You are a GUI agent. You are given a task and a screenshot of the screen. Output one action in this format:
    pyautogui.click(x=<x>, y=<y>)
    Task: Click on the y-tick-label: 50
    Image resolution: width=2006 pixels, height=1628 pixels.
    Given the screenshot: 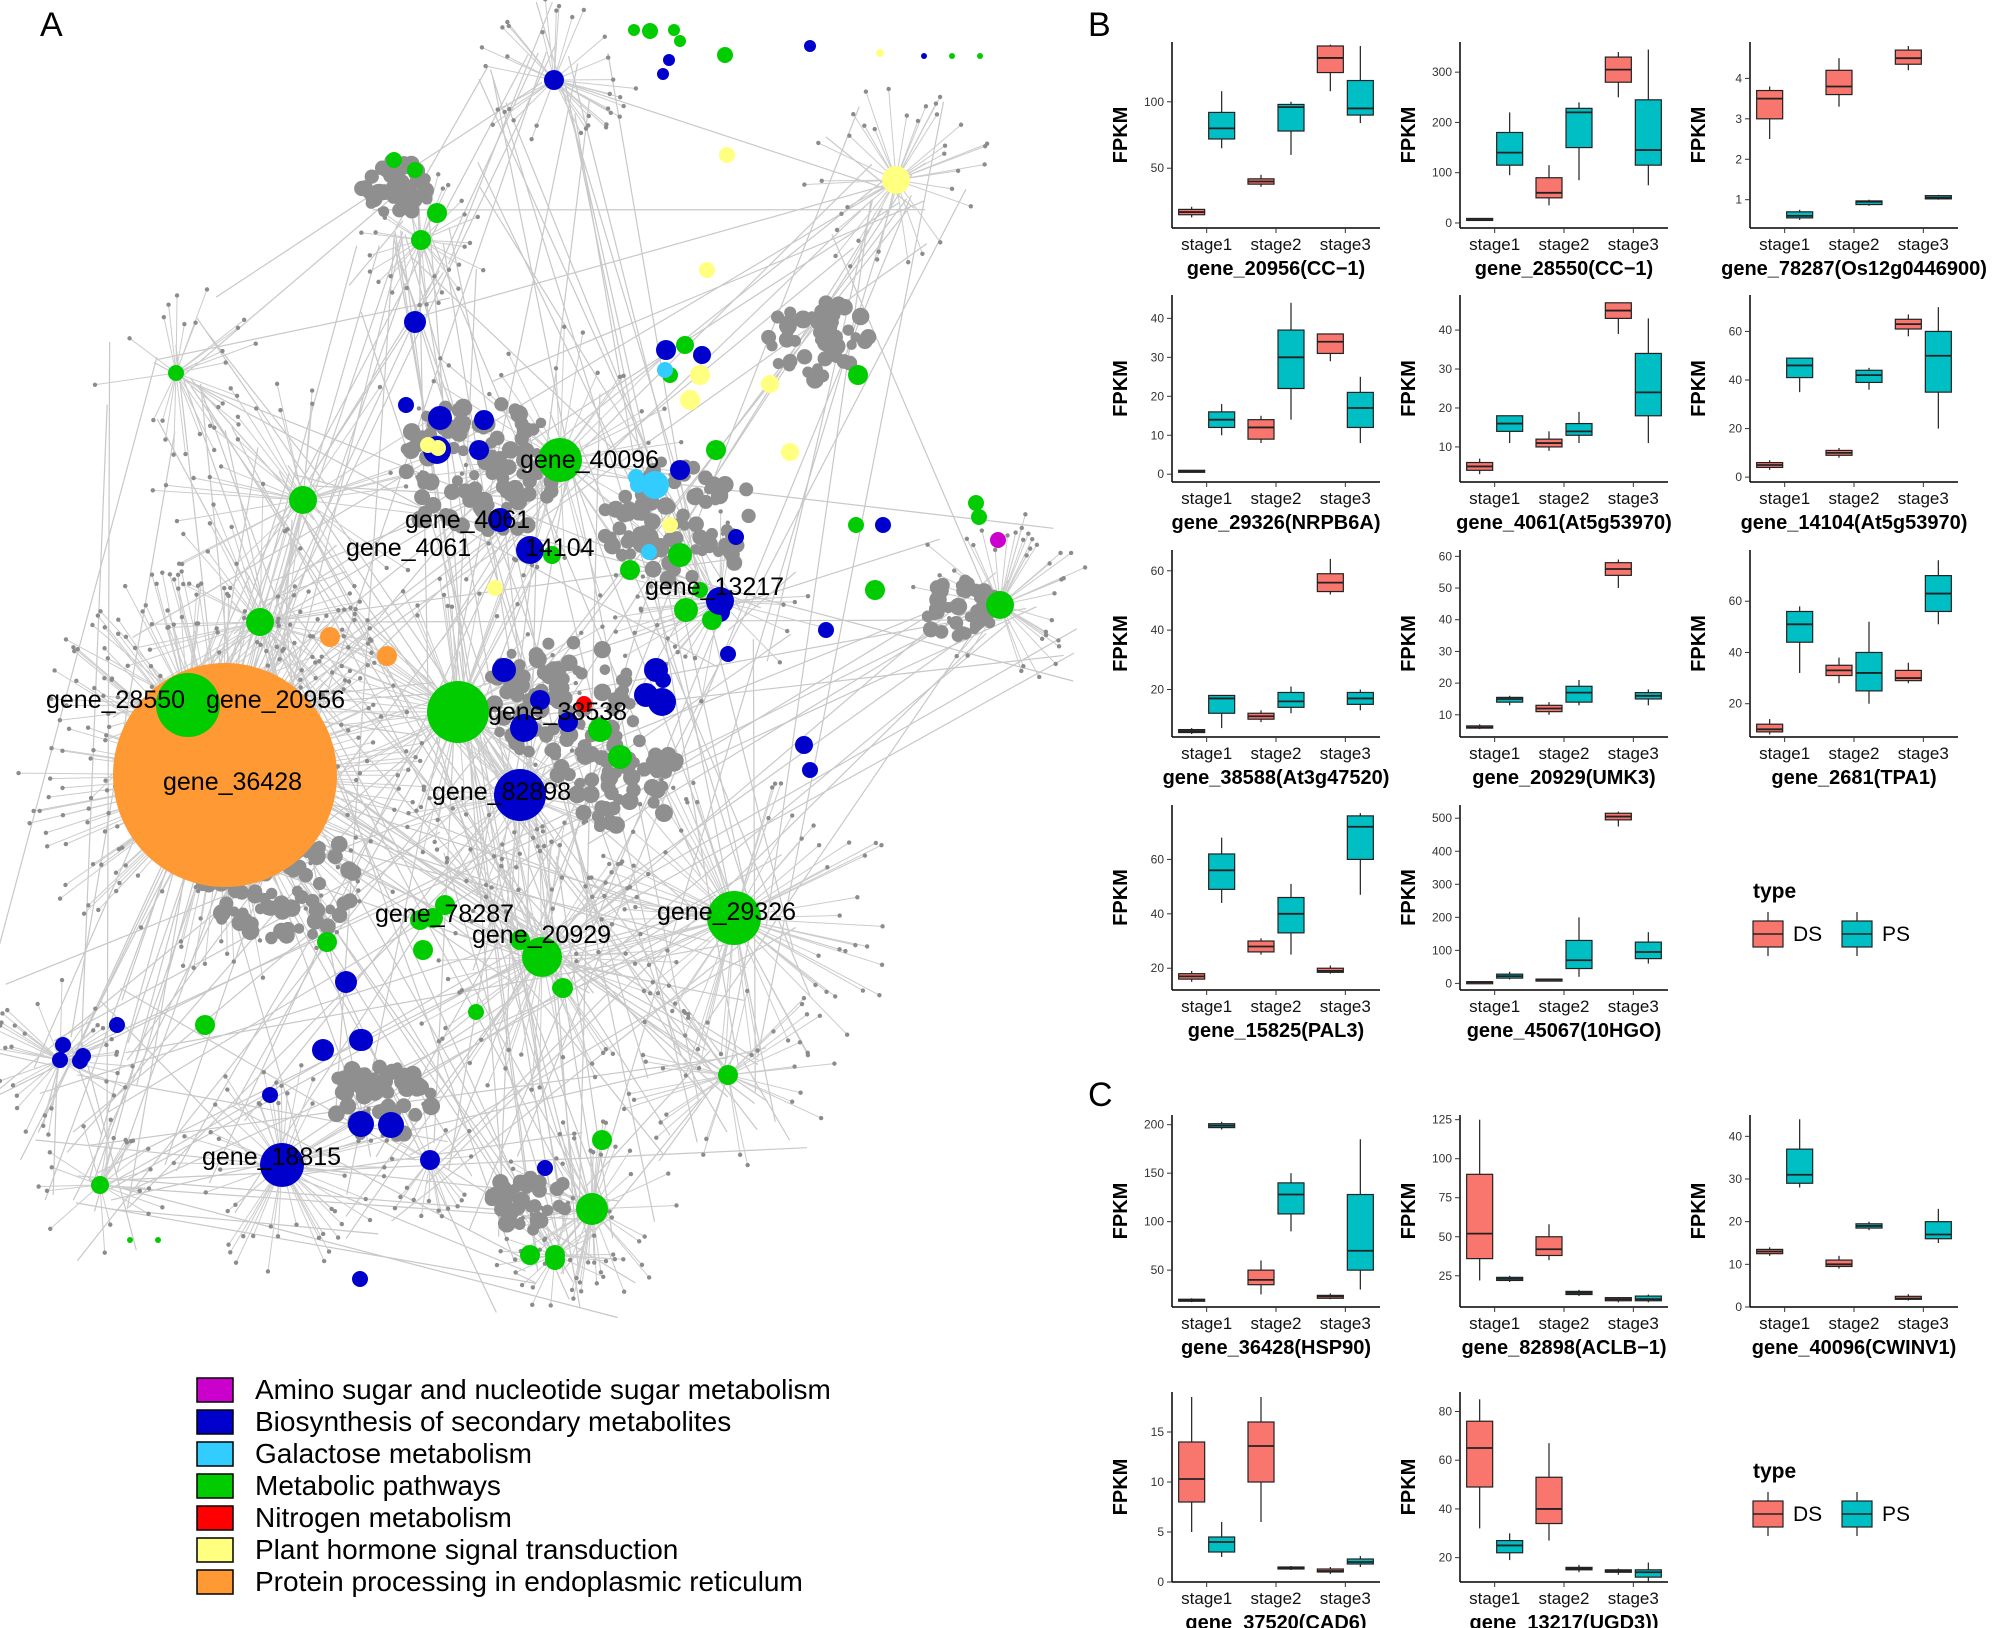 What is the action you would take?
    pyautogui.click(x=1446, y=588)
    